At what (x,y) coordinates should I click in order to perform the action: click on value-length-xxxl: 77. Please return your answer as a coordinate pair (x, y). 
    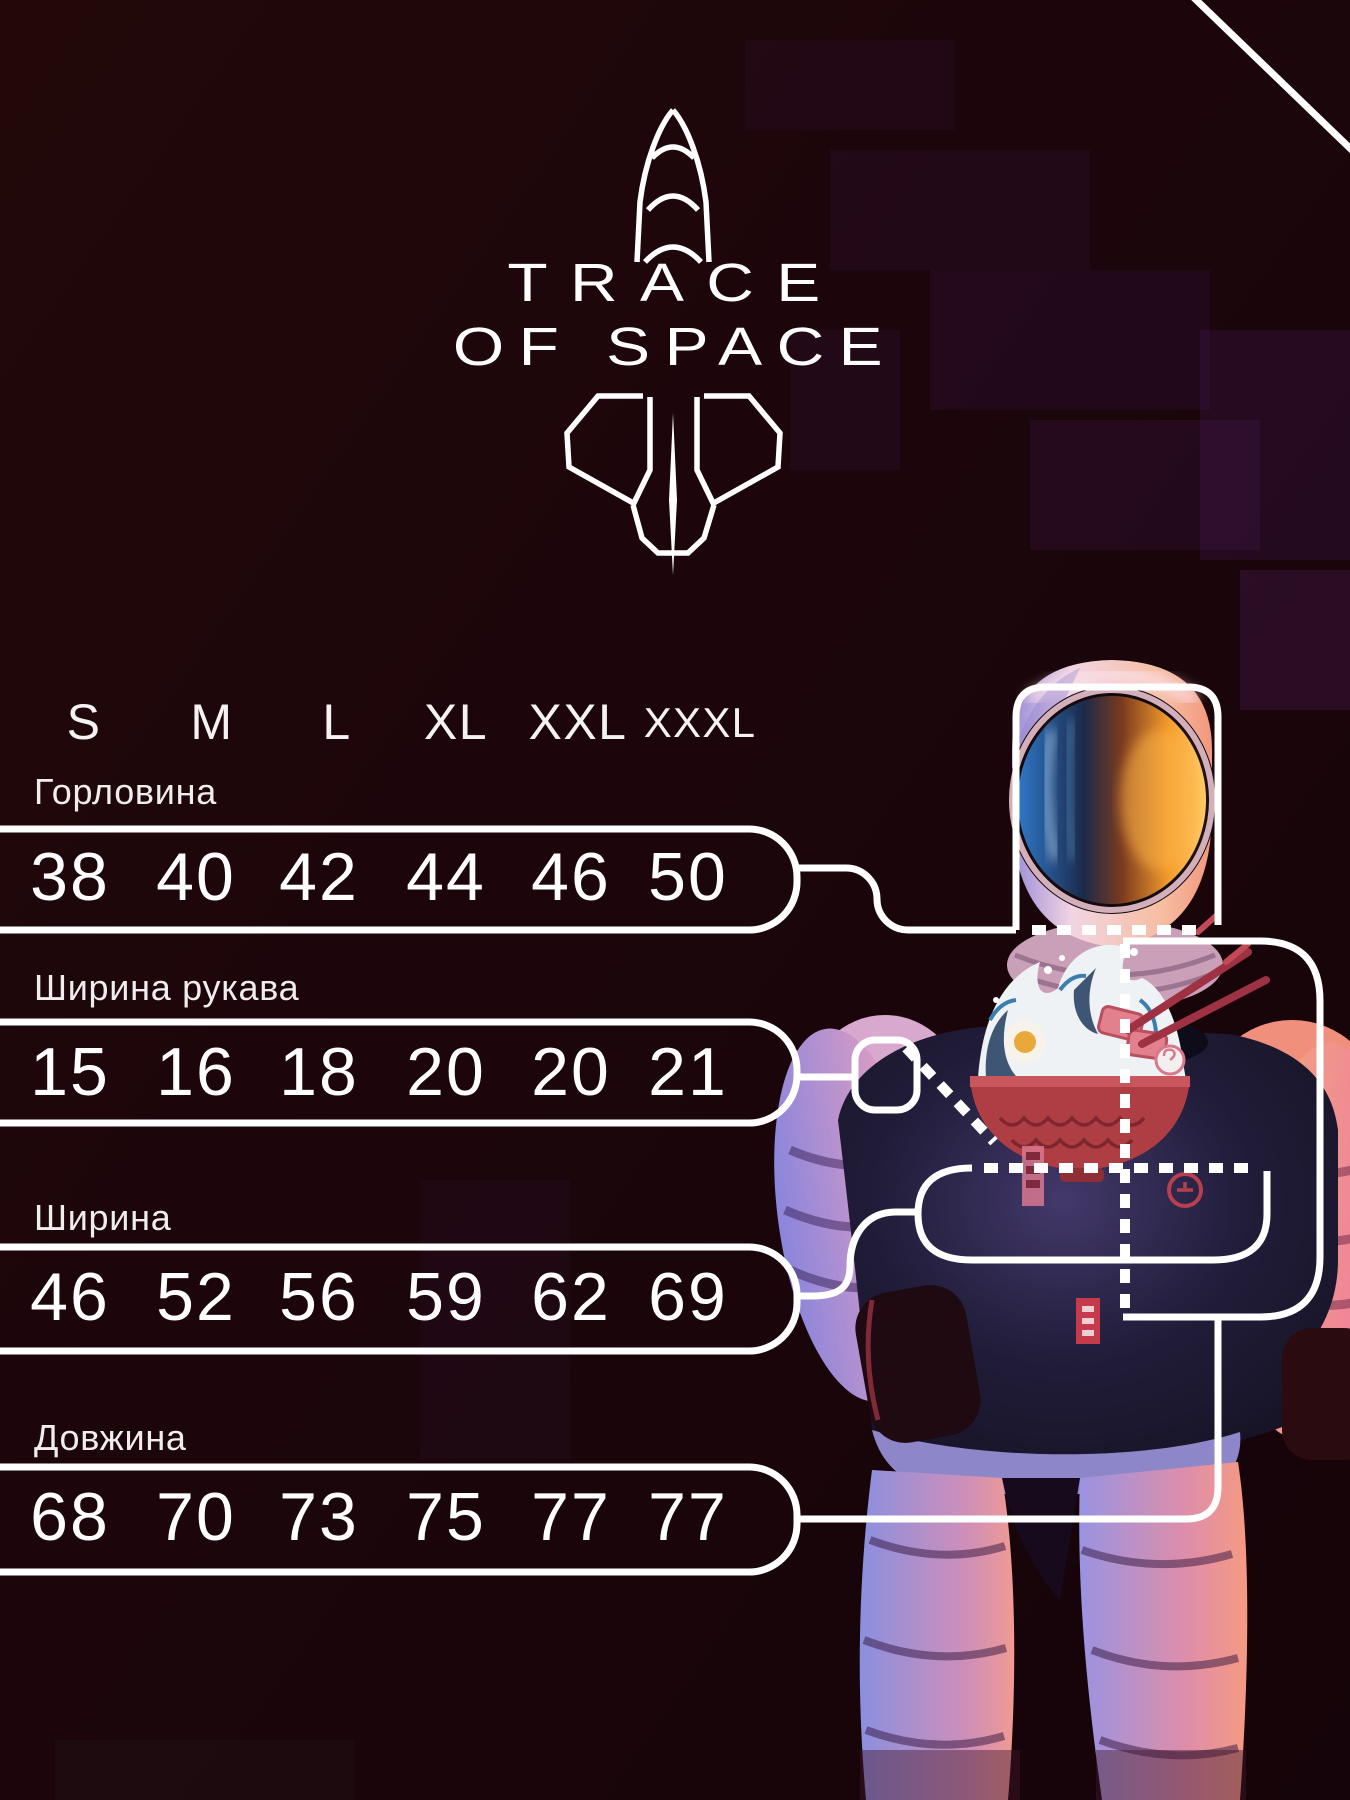
    Looking at the image, I should click on (688, 1517).